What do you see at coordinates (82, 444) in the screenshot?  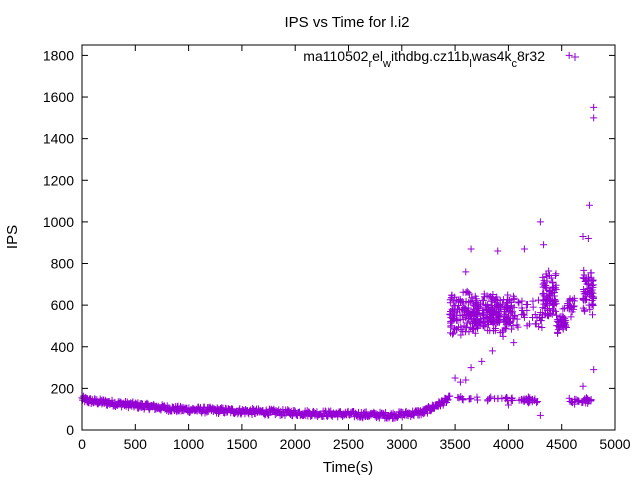 I see `x-tick-label: 0` at bounding box center [82, 444].